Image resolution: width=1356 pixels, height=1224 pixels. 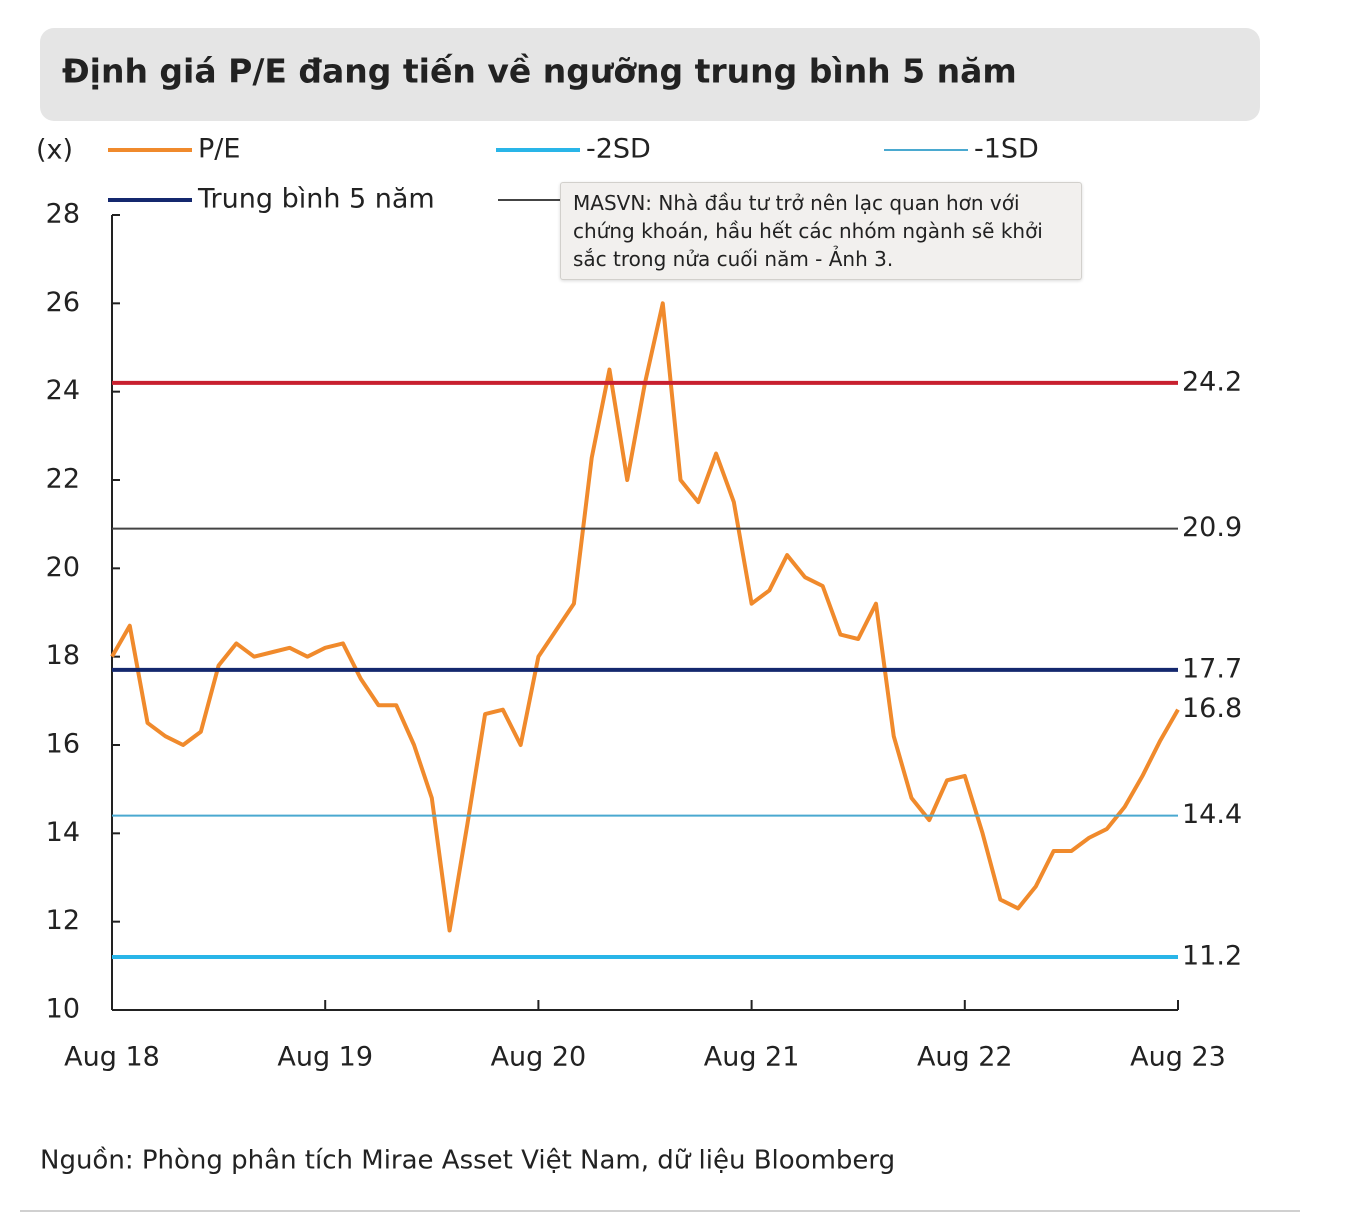 What do you see at coordinates (63, 1009) in the screenshot?
I see `y-tick-label: 10` at bounding box center [63, 1009].